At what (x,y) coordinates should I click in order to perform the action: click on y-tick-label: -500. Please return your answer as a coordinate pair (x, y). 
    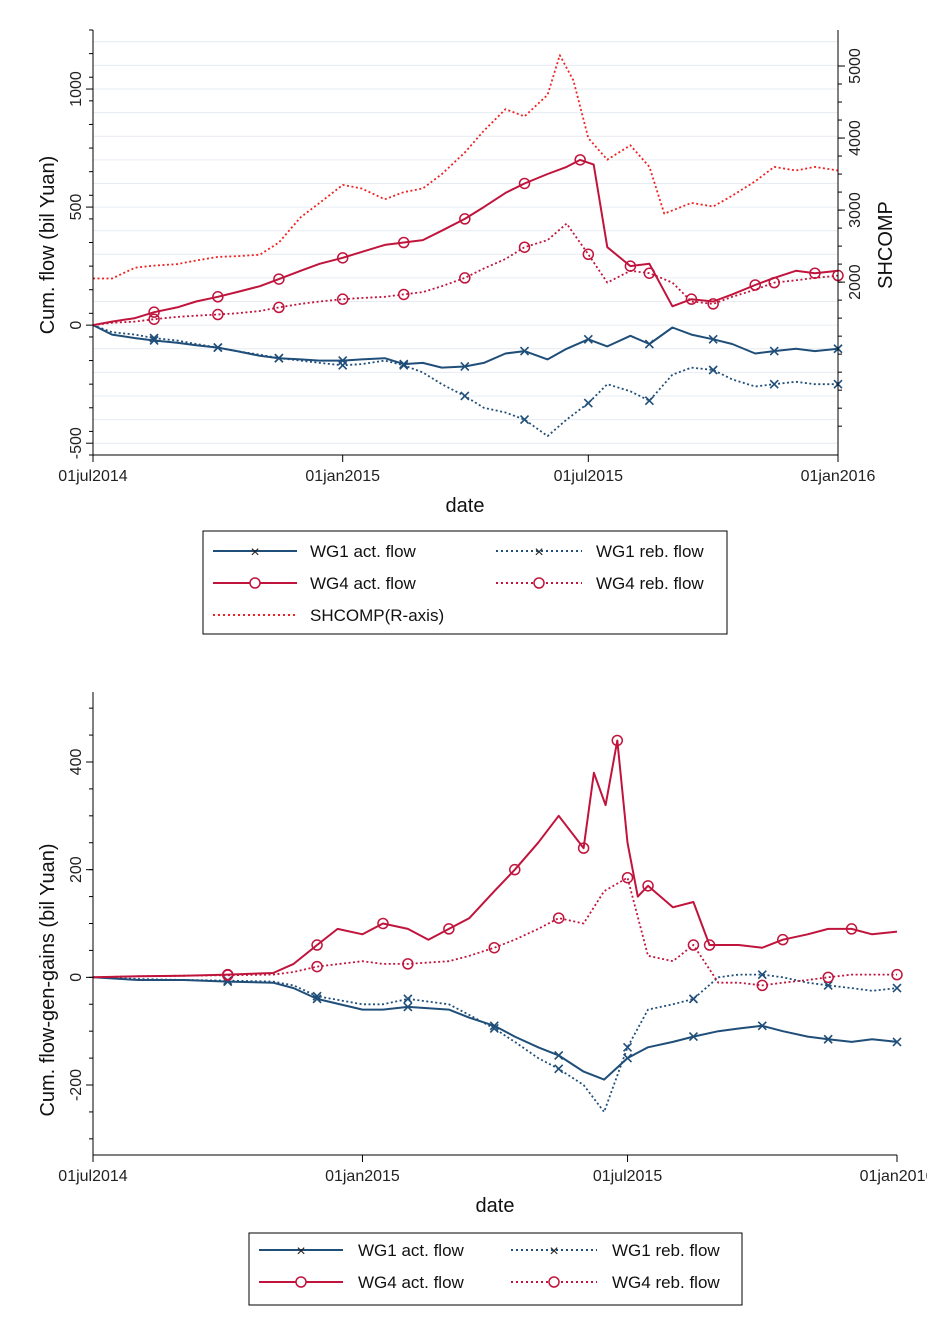
    Looking at the image, I should click on (76, 443).